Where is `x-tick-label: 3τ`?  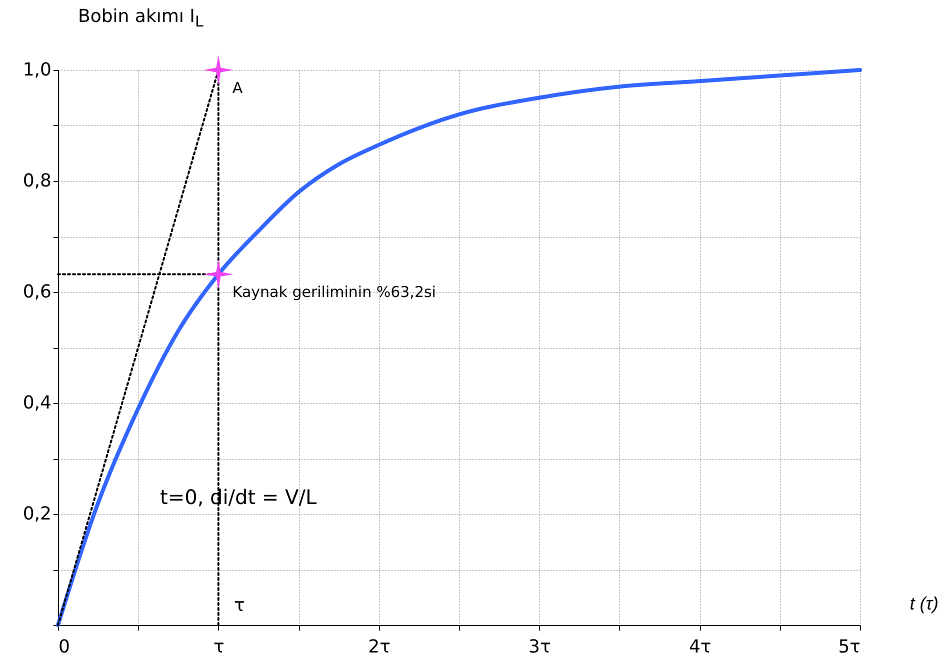
x-tick-label: 3τ is located at coordinates (539, 647).